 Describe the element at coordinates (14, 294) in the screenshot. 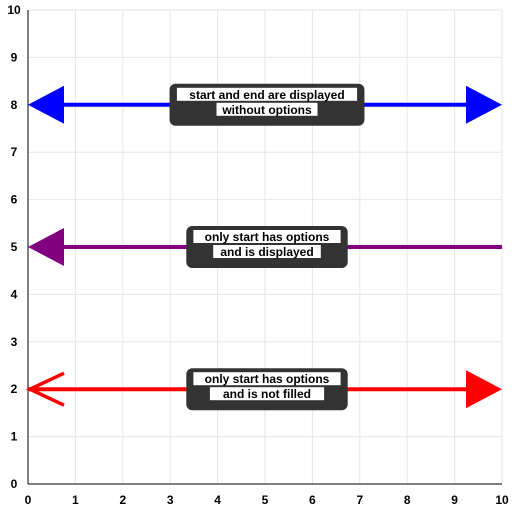

I see `y-tick-label: 4` at that location.